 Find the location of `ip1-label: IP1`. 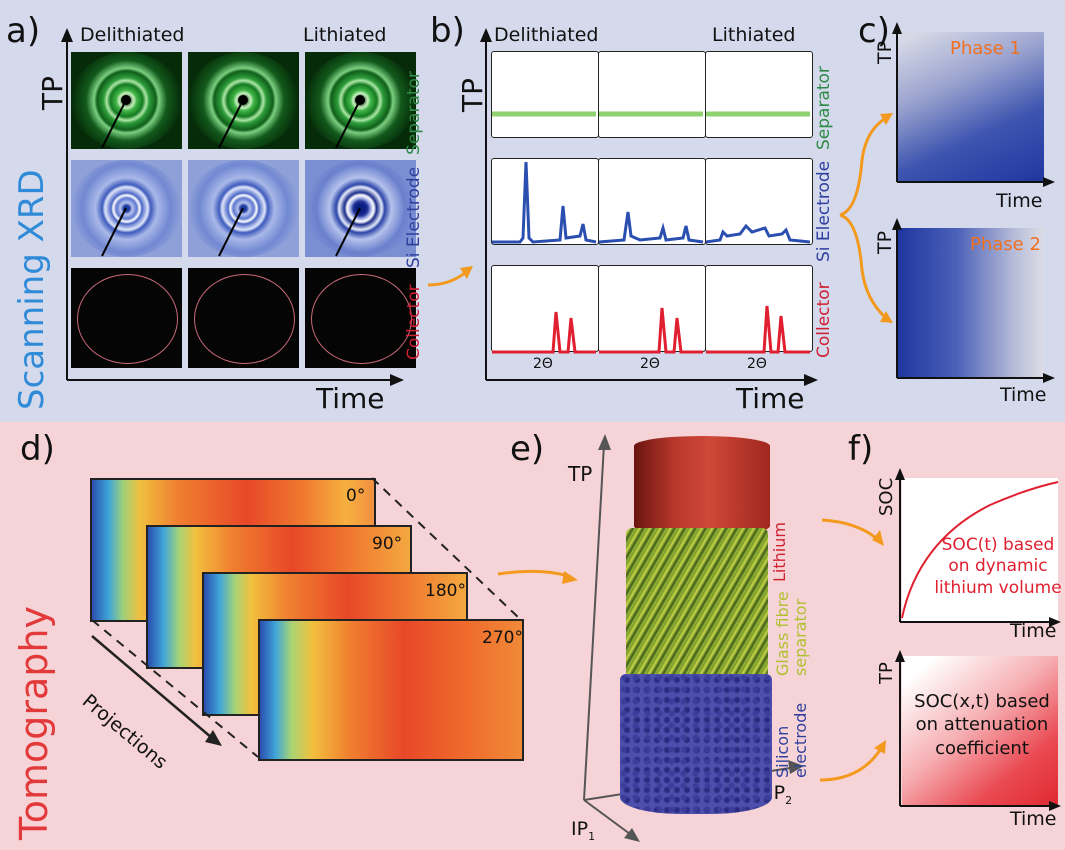

ip1-label: IP1 is located at coordinates (583, 830).